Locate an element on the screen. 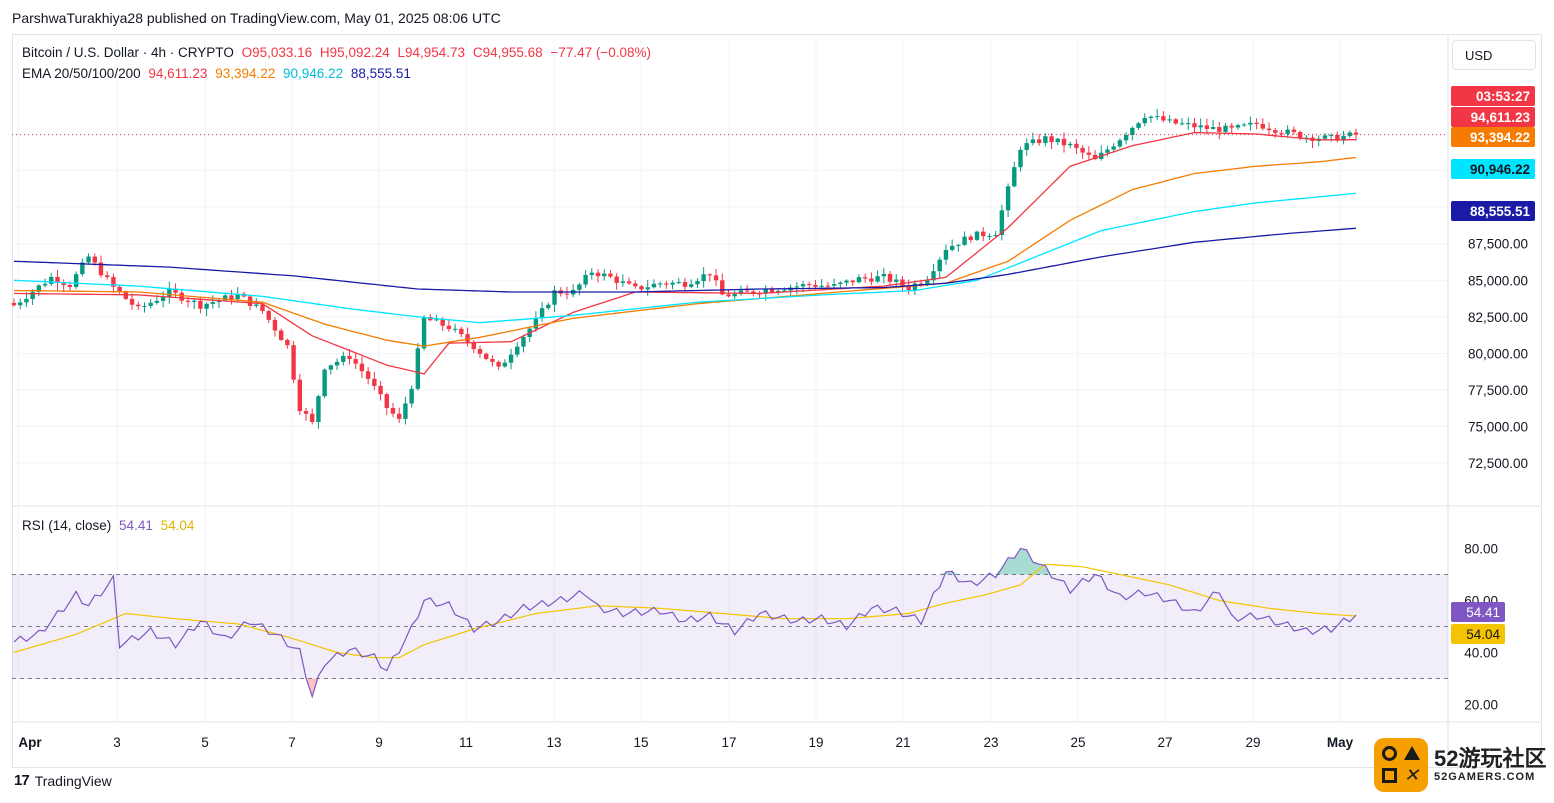 The image size is (1554, 803). price-tick-label: 77,500.00 is located at coordinates (1498, 390).